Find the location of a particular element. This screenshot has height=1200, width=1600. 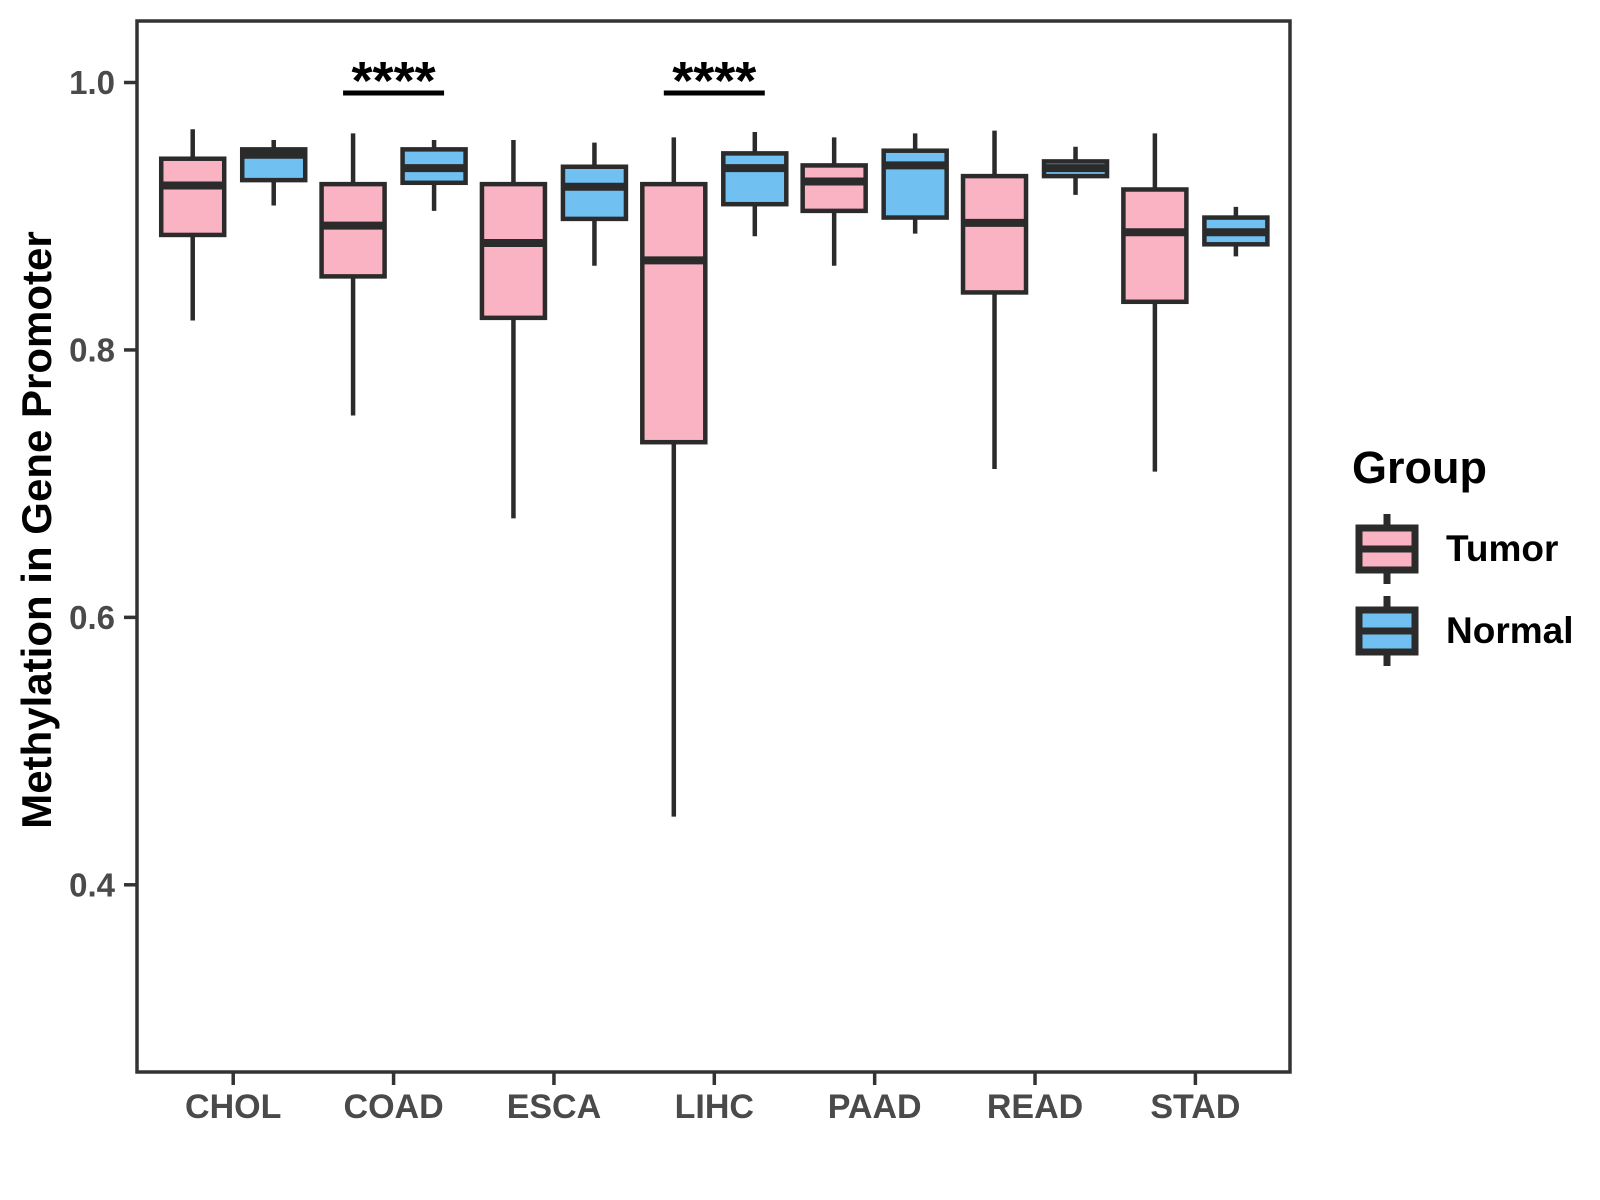

box-tumor-STAD is located at coordinates (1155, 302).